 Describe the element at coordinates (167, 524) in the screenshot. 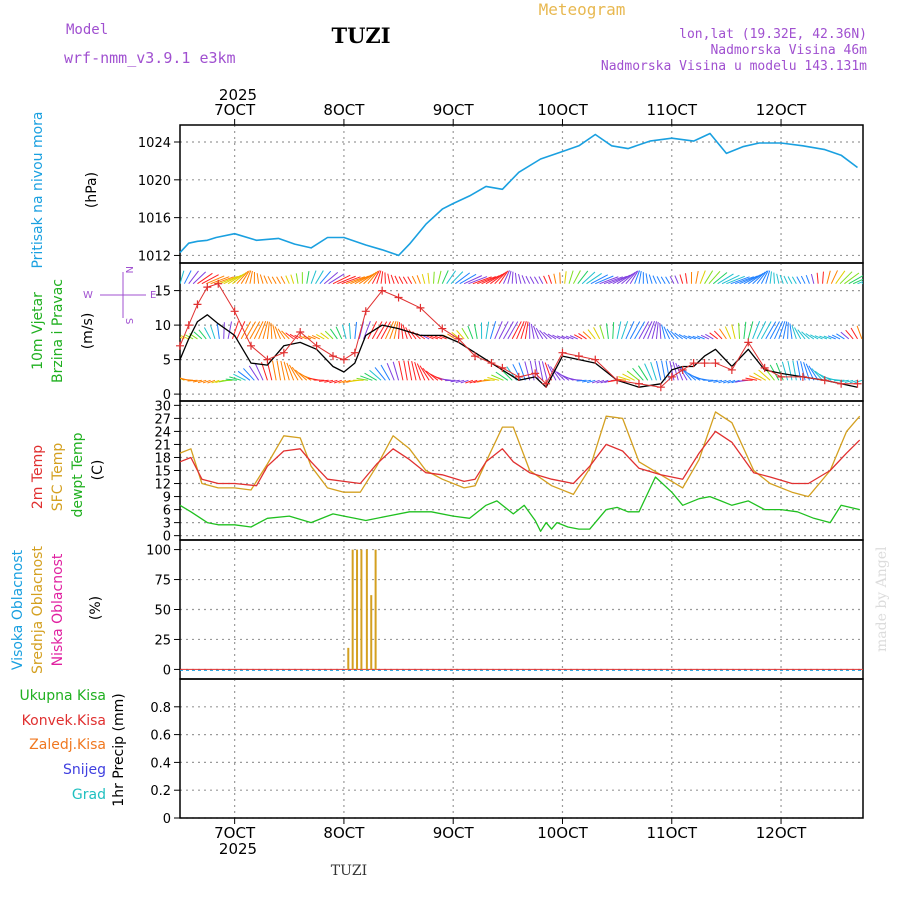

I see `y-tick-label: 3` at that location.